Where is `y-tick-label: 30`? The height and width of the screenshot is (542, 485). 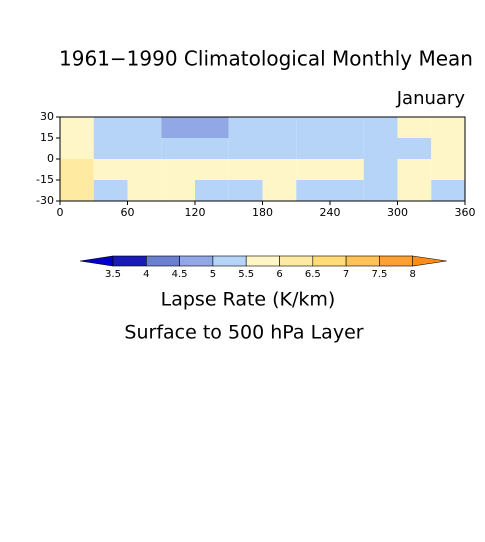 y-tick-label: 30 is located at coordinates (47, 116).